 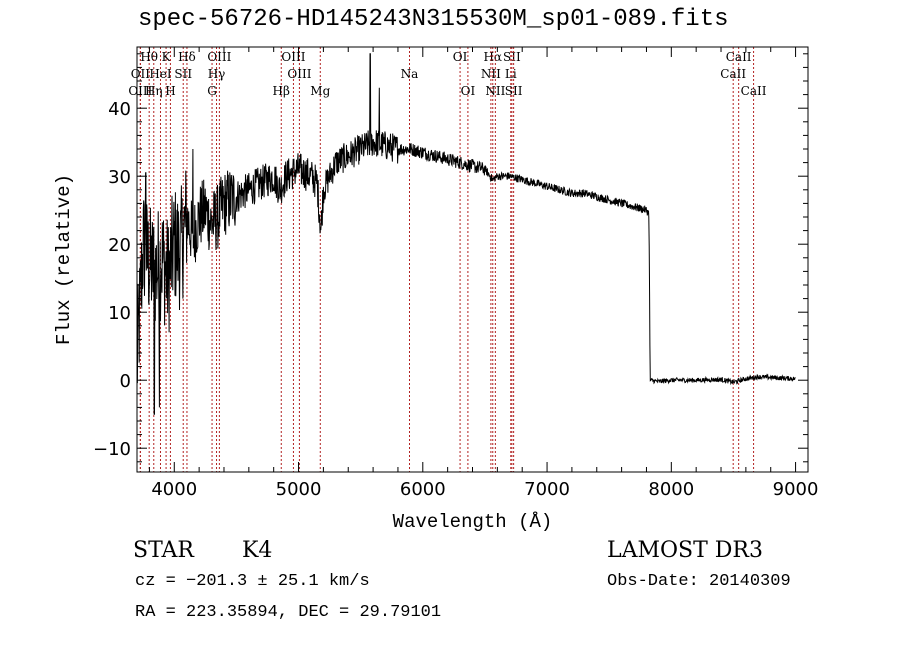 I want to click on y-tick-label: 40, so click(x=119, y=109).